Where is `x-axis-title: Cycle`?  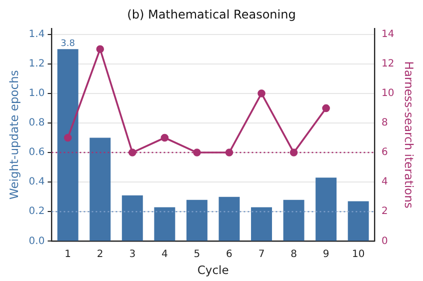 x-axis-title: Cycle is located at coordinates (213, 270).